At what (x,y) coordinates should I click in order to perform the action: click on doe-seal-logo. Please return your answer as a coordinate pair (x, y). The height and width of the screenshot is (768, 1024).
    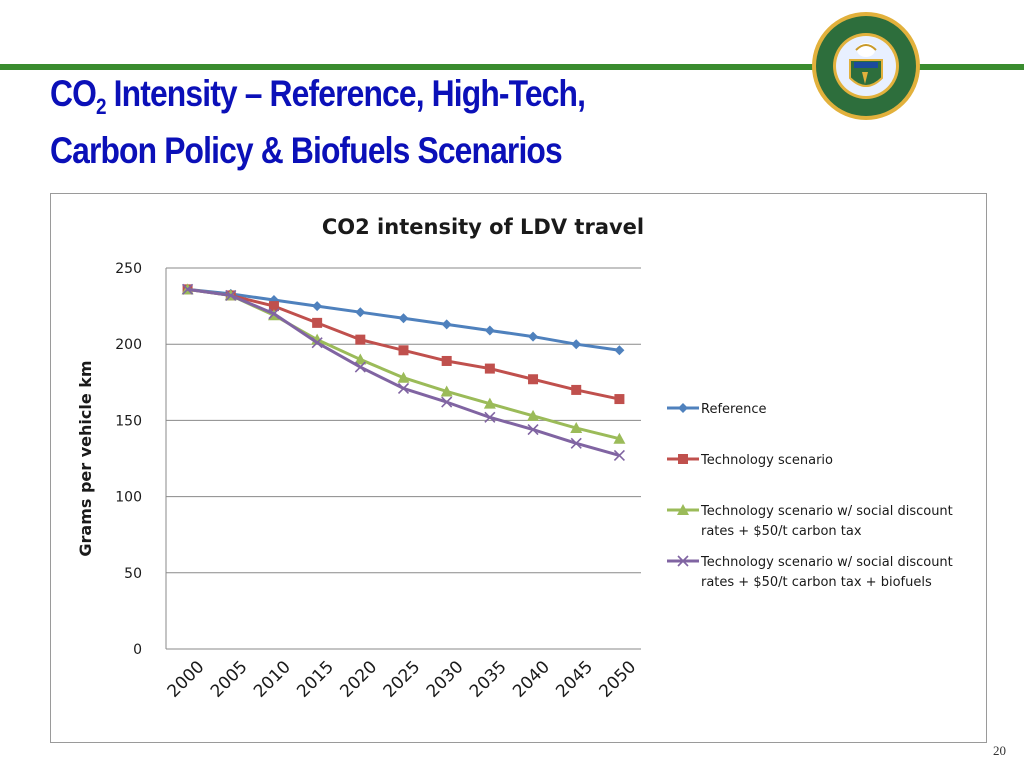
    Looking at the image, I should click on (866, 66).